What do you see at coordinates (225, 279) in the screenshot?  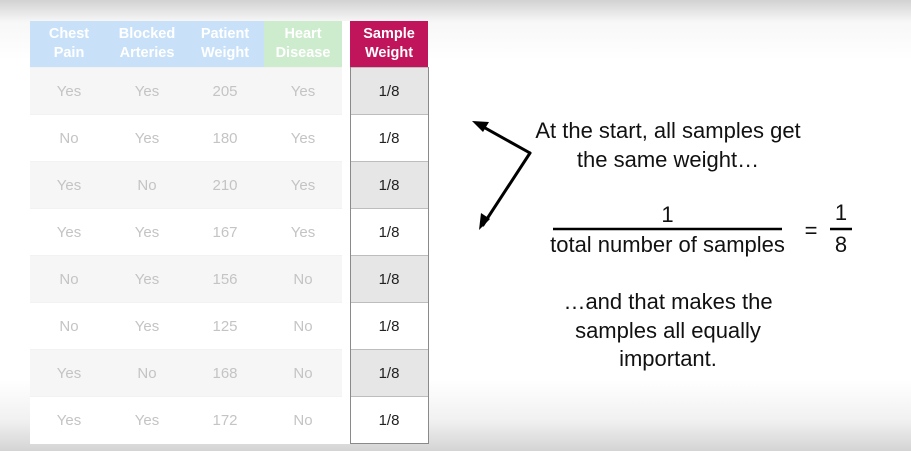 I see `patient-weight-cell: 156` at bounding box center [225, 279].